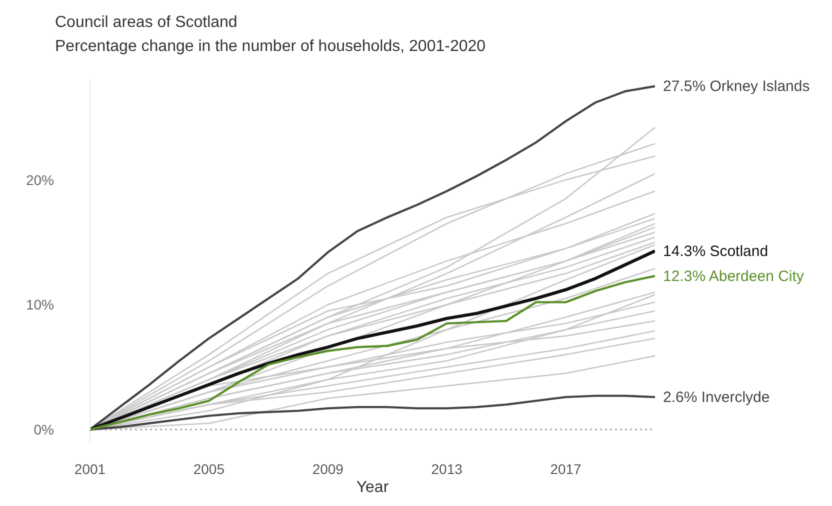 Image resolution: width=832 pixels, height=506 pixels. Describe the element at coordinates (90, 468) in the screenshot. I see `x-tick-label: 2001` at that location.